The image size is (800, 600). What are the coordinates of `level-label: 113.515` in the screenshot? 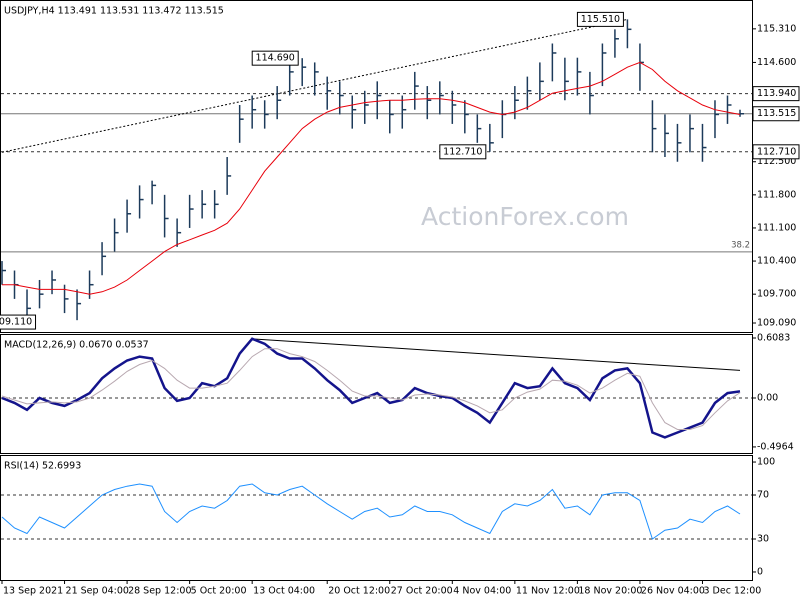 It's located at (776, 113).